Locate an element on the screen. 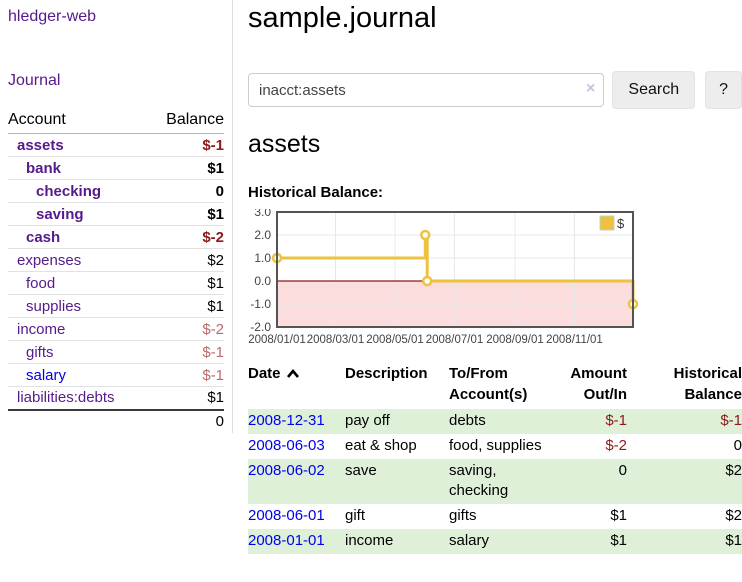 The width and height of the screenshot is (742, 582). transaction-accounts: debts is located at coordinates (467, 420).